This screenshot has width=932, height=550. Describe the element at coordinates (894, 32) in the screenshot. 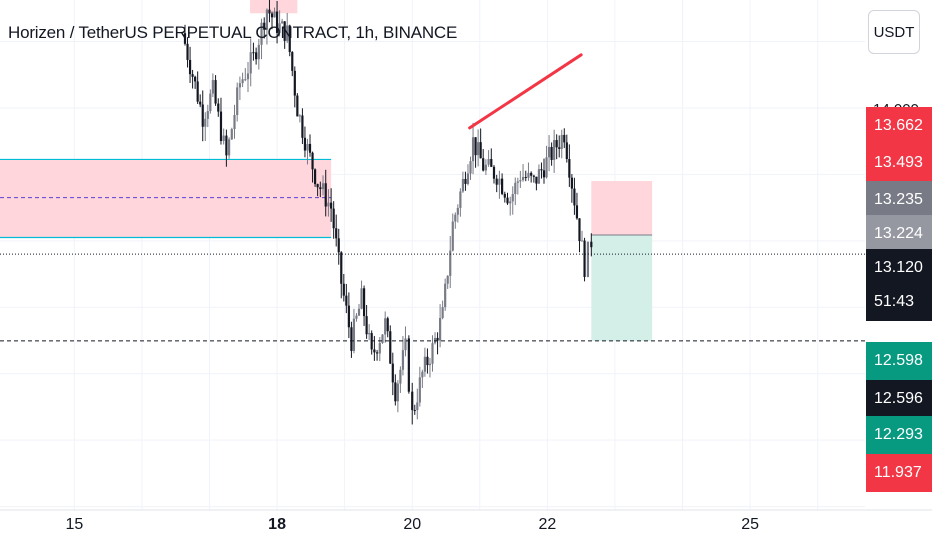

I see `currency-button: USDT` at that location.